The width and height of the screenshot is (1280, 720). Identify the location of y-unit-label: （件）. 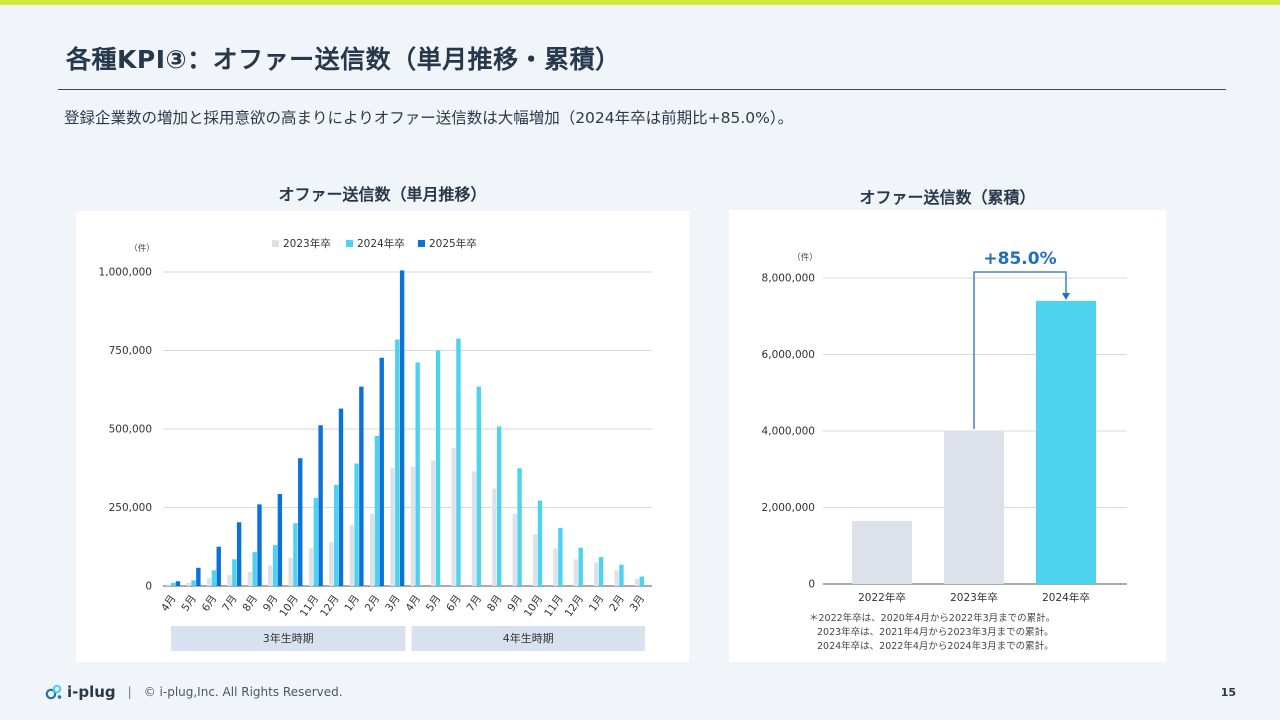
(805, 257).